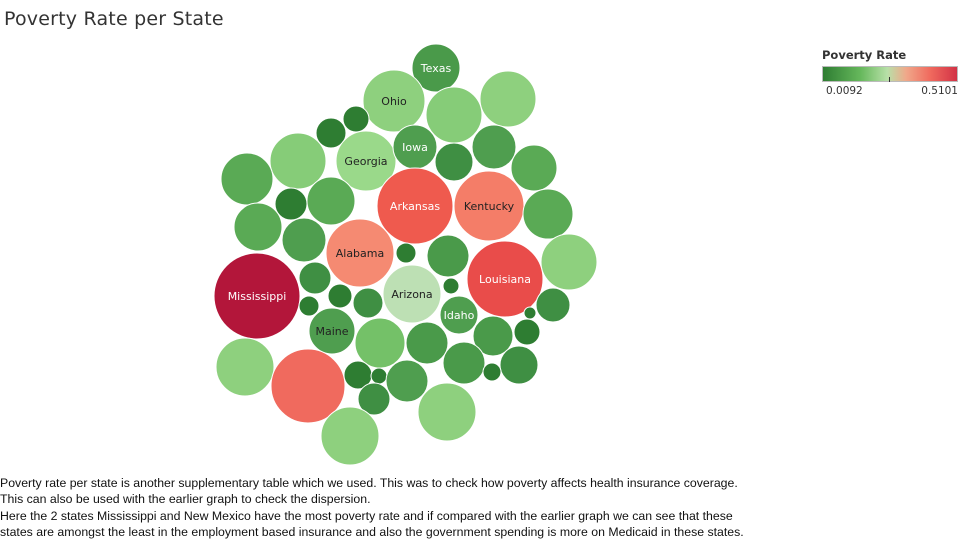 Image resolution: width=961 pixels, height=542 pixels. What do you see at coordinates (415, 147) in the screenshot?
I see `state-label: Iowa` at bounding box center [415, 147].